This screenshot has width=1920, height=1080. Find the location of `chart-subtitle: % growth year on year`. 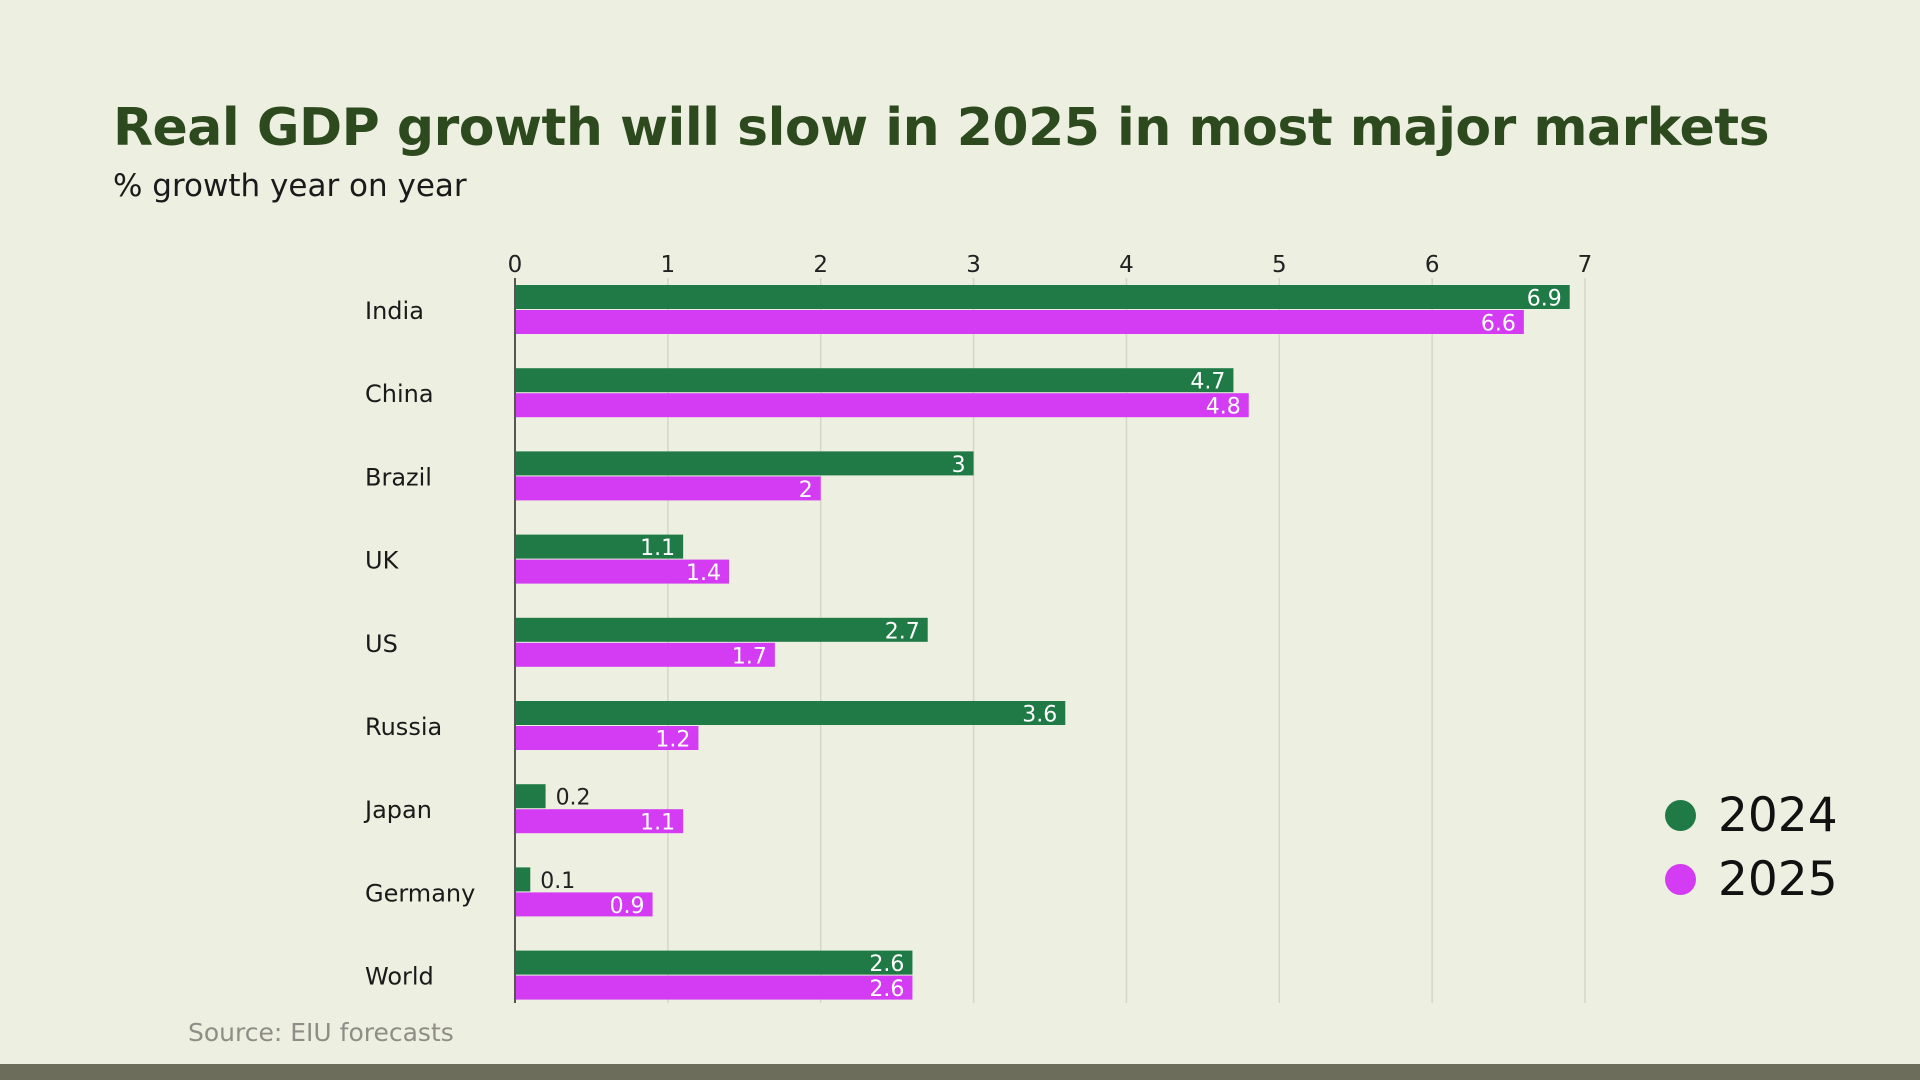

chart-subtitle: % growth year on year is located at coordinates (290, 186).